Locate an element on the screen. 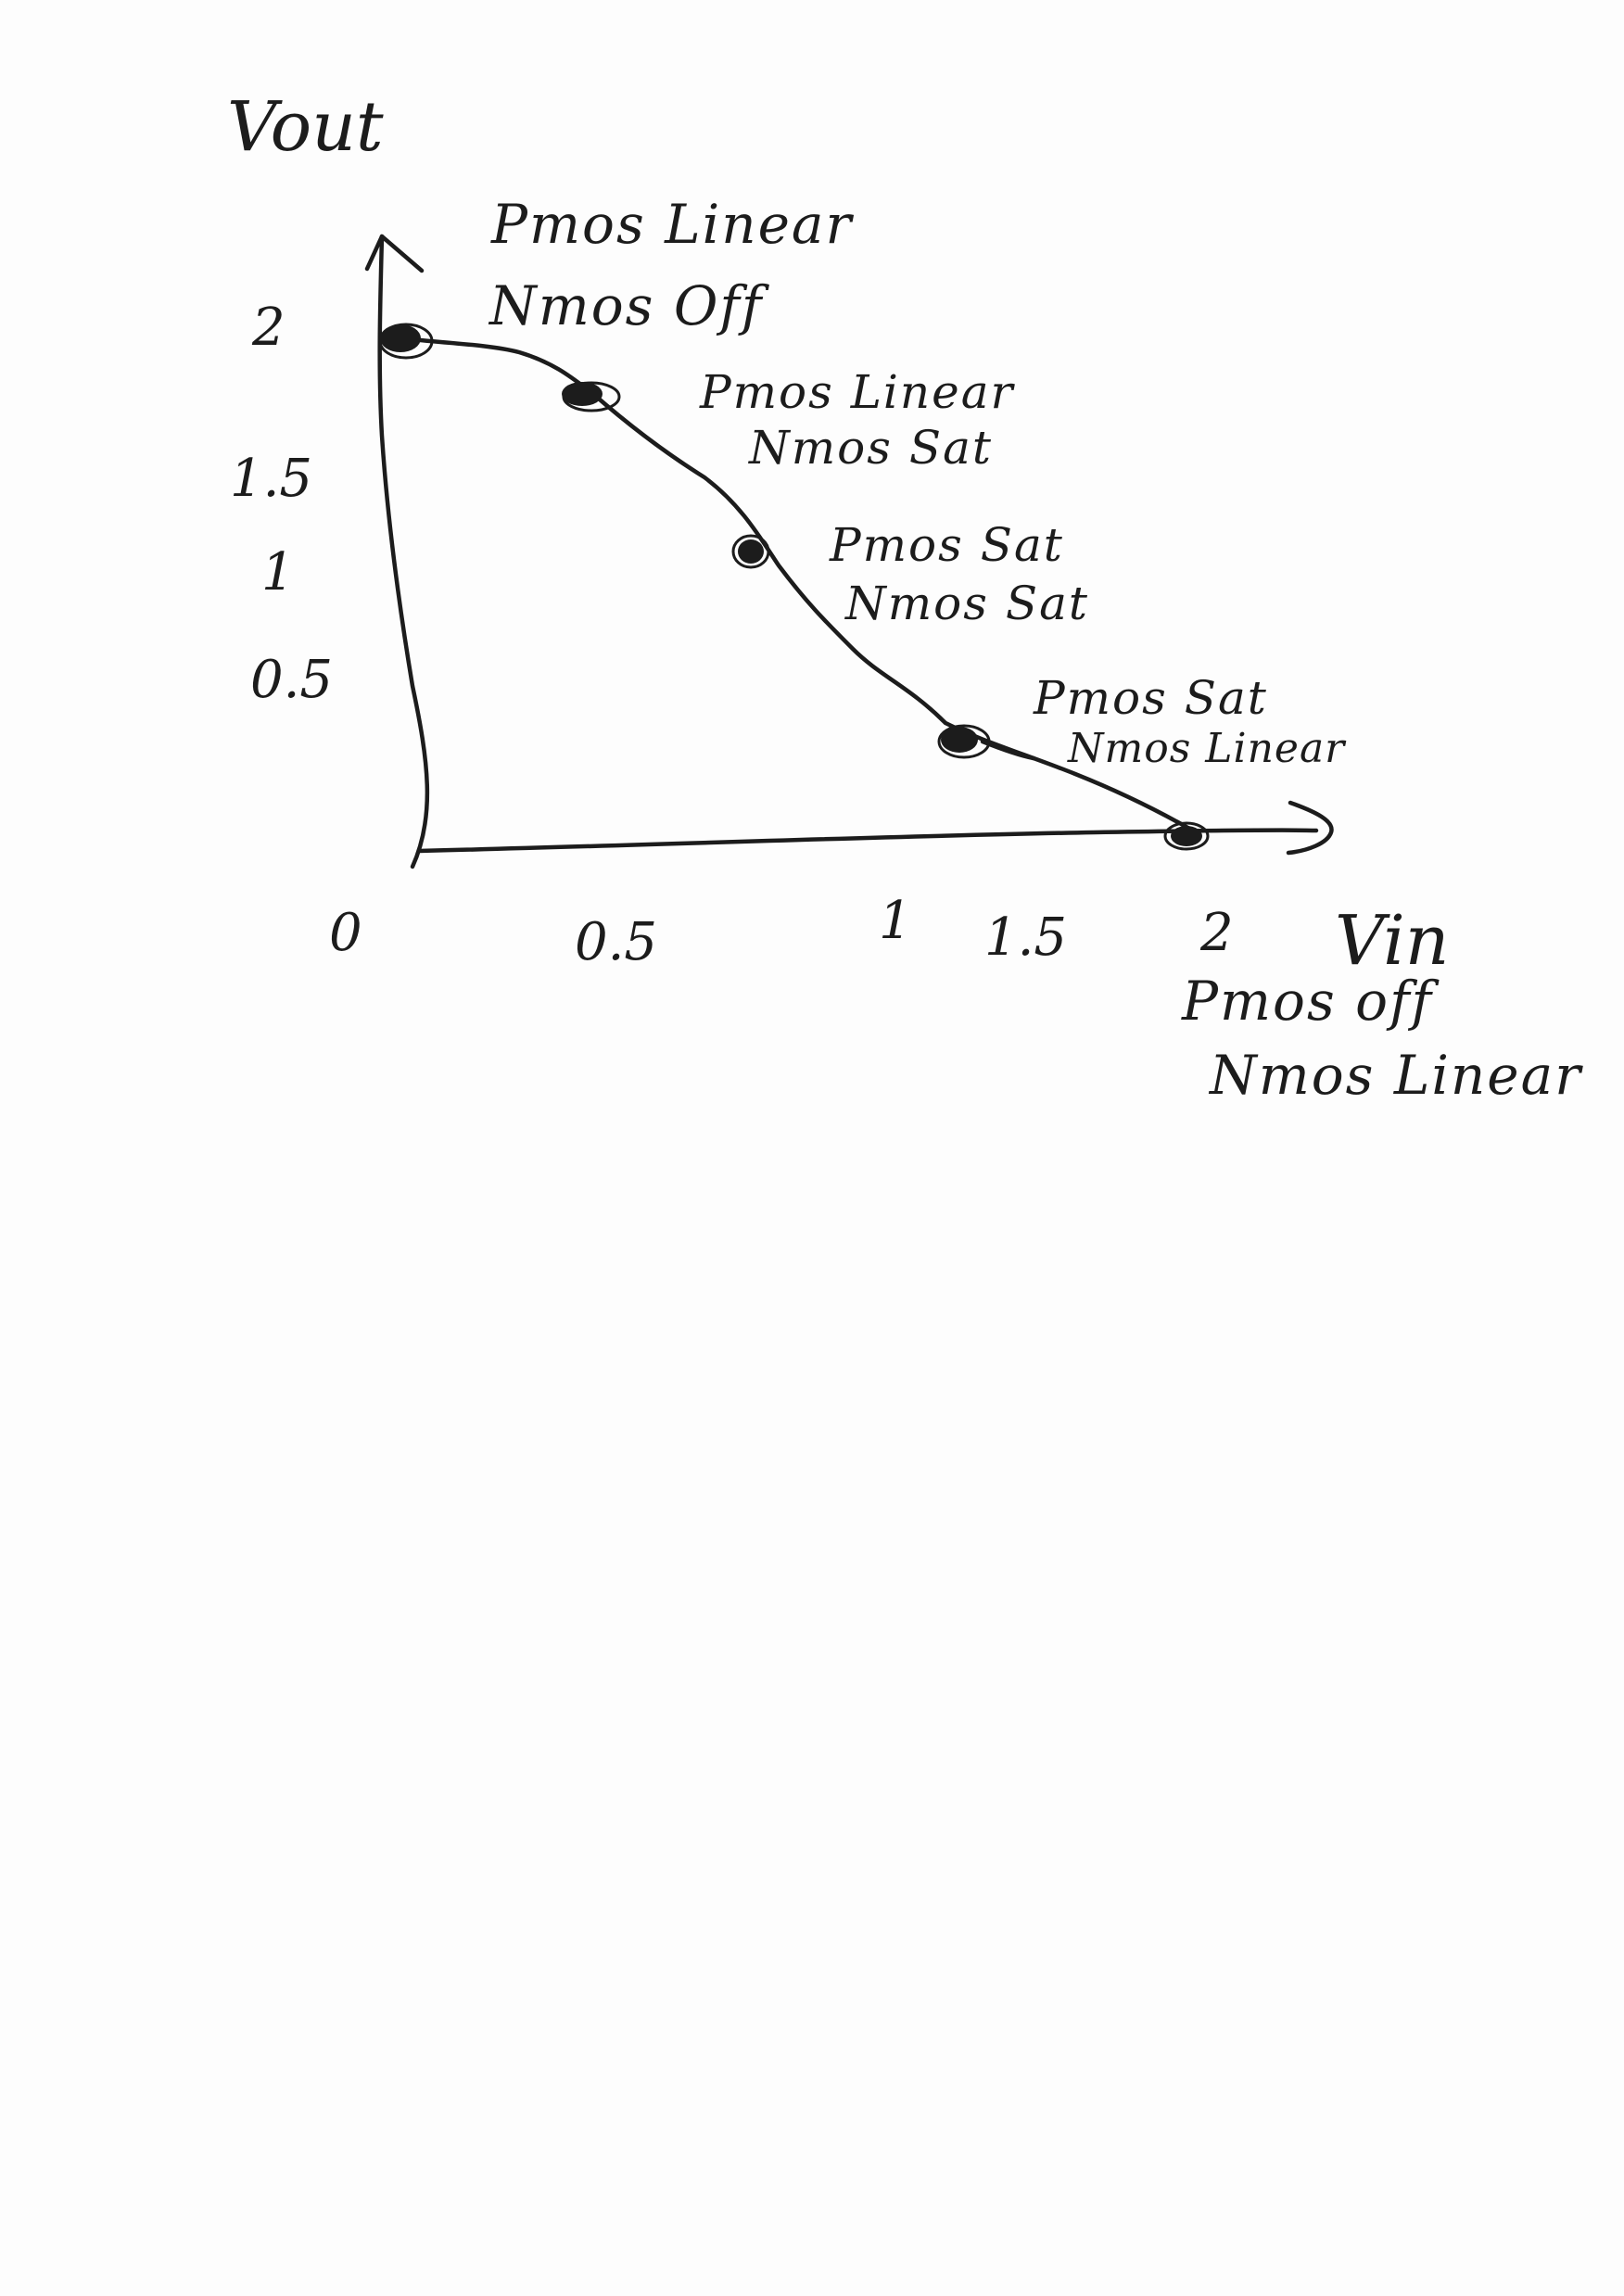 The height and width of the screenshot is (2296, 1624). region-annotation-4: Pmos Sat Nmos Linear is located at coordinates (1190, 721).